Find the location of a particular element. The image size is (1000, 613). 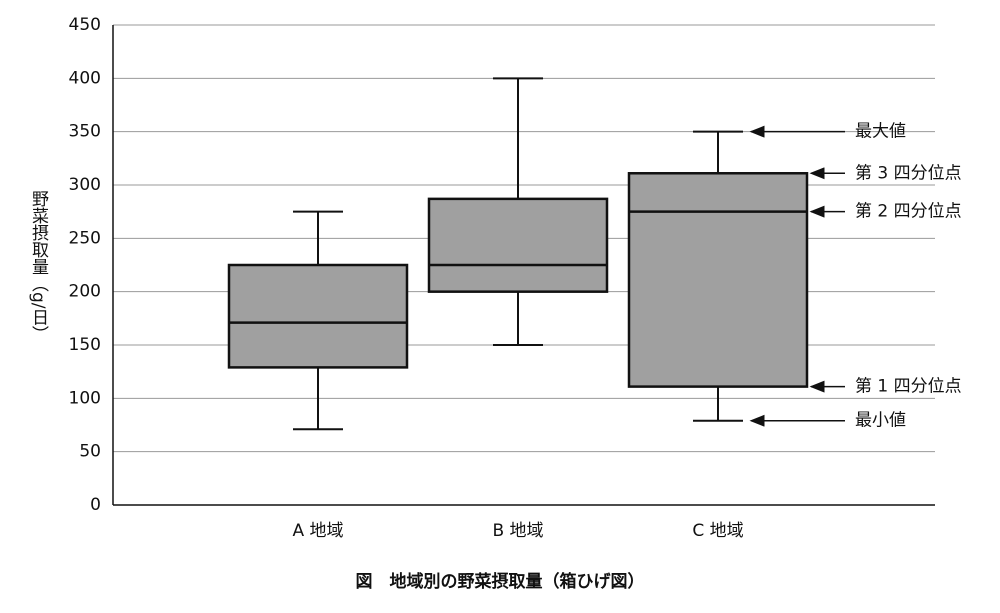

y-tick-label: 150 is located at coordinates (85, 345).